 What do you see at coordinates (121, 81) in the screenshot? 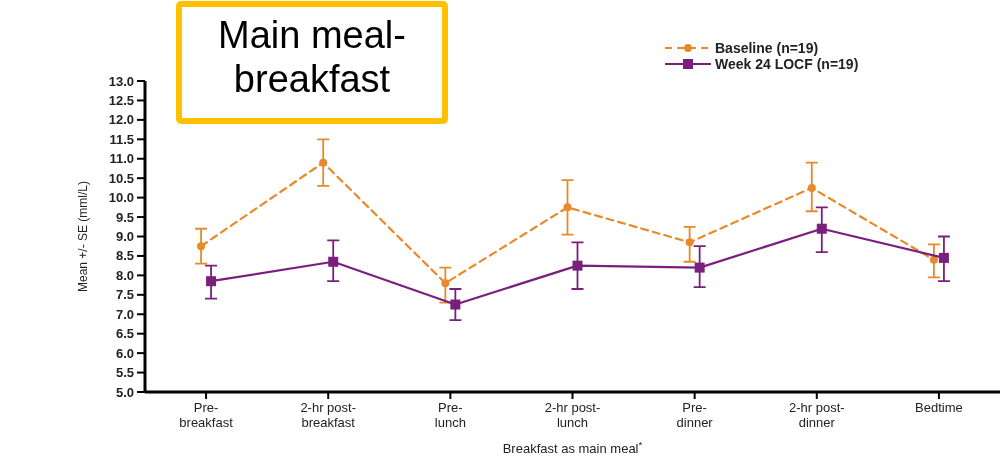
I see `y-tick-label: 13.0` at bounding box center [121, 81].